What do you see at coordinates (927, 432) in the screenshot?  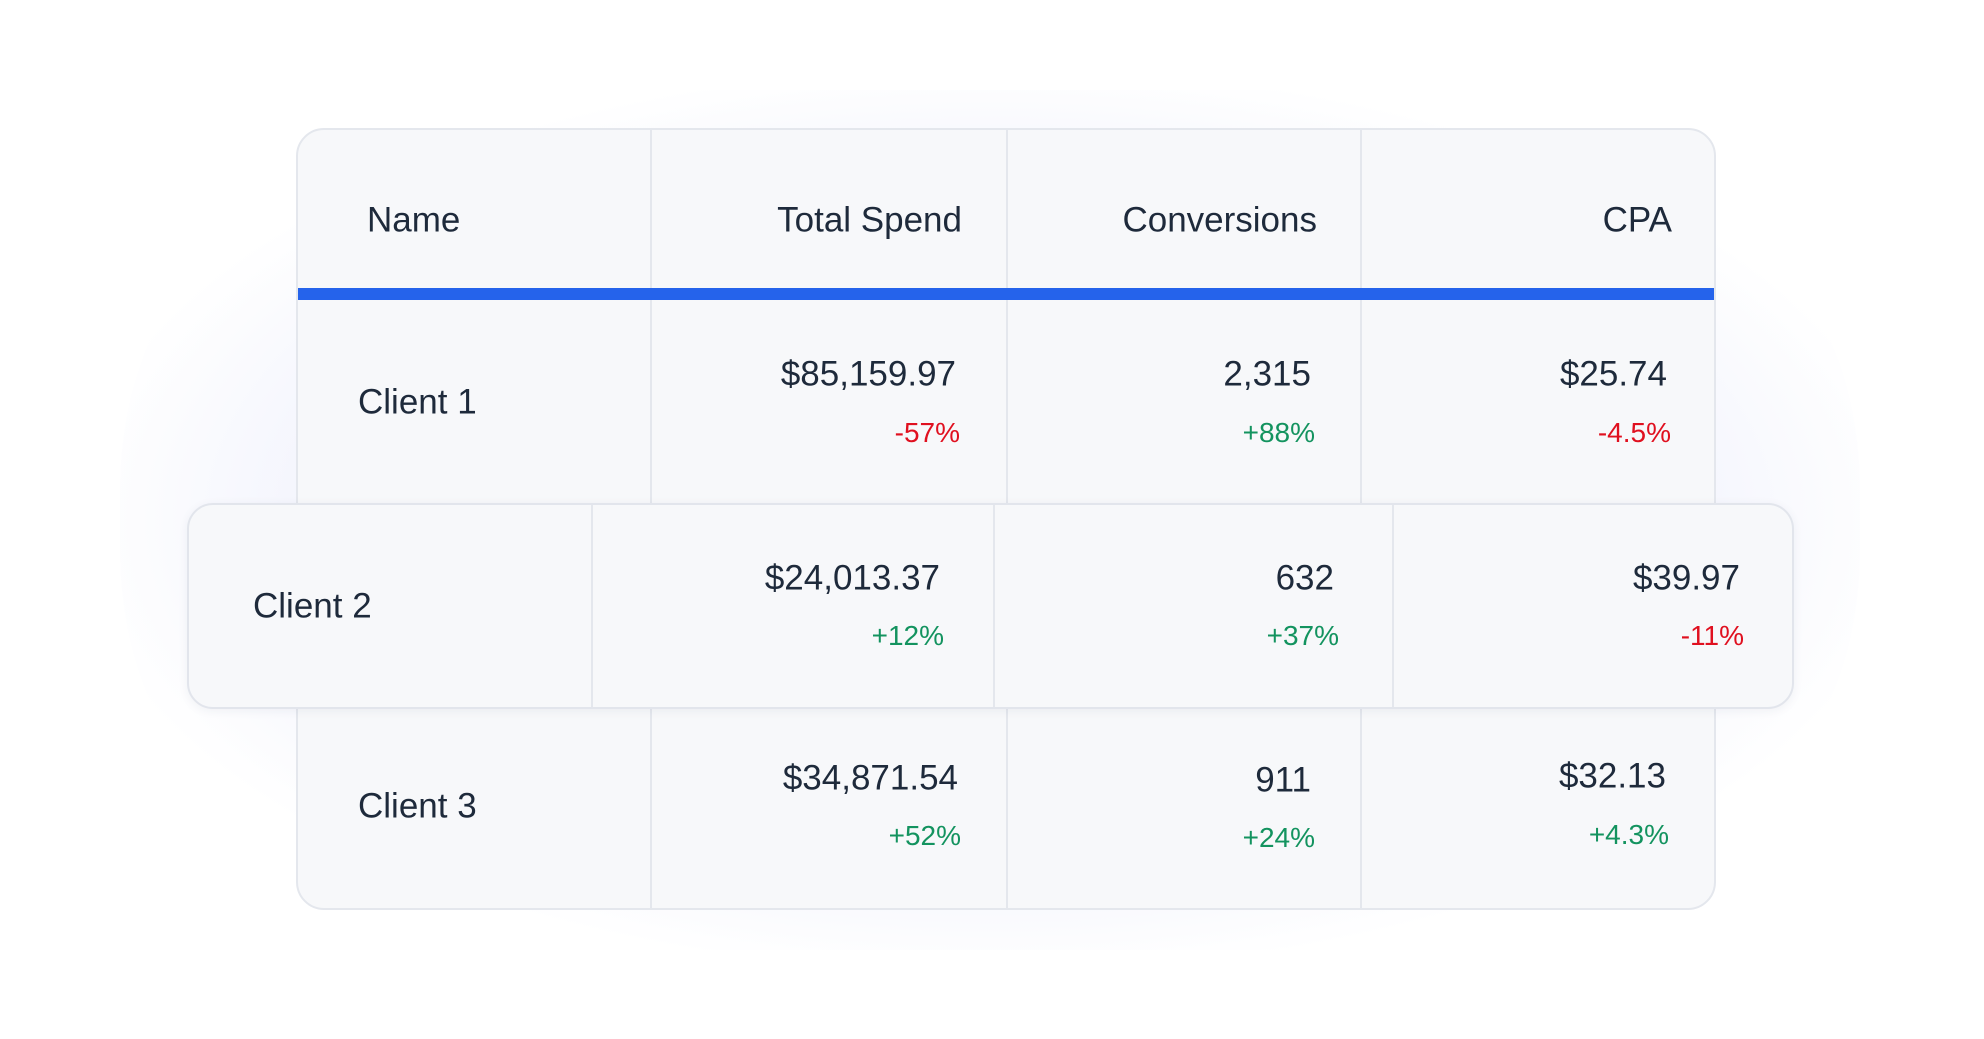 I see `spend-change: -57%` at bounding box center [927, 432].